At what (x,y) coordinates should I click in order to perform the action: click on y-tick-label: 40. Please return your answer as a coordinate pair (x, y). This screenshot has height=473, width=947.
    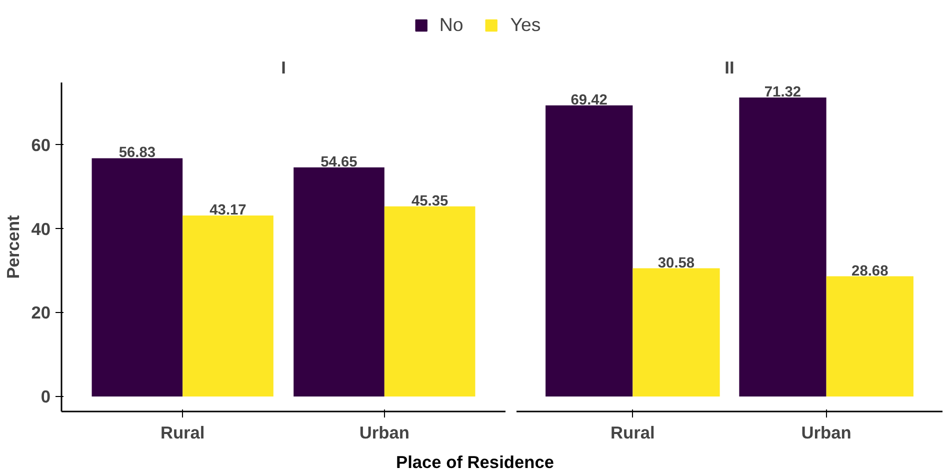
    Looking at the image, I should click on (41, 228).